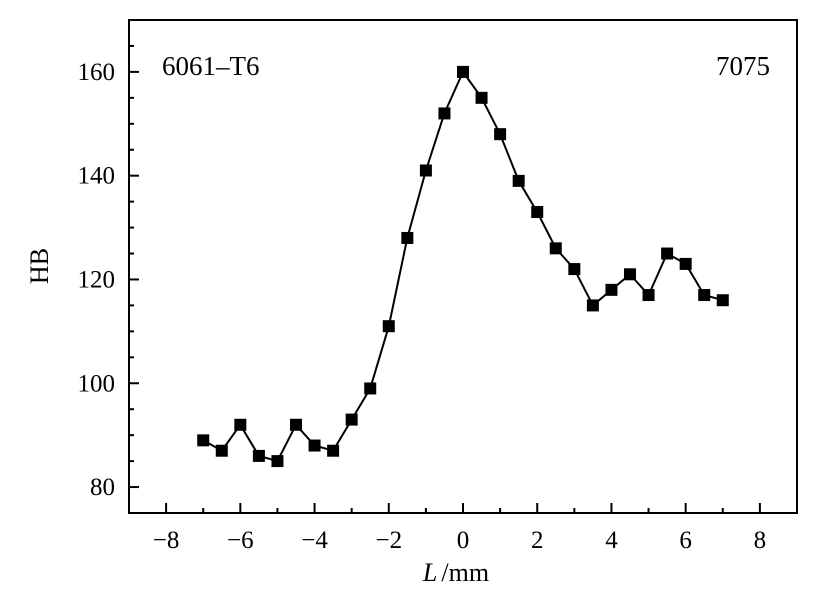 Image resolution: width=827 pixels, height=591 pixels. Describe the element at coordinates (537, 540) in the screenshot. I see `x-tick-label: 2` at that location.